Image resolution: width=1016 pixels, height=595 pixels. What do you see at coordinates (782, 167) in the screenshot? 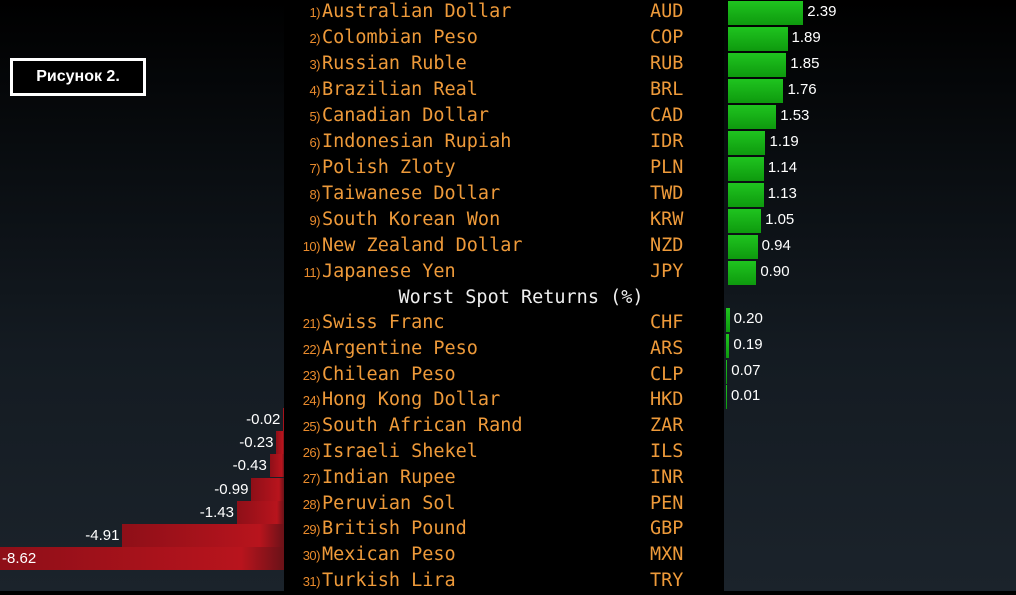
I see `value-label-pln: 1.14` at bounding box center [782, 167].